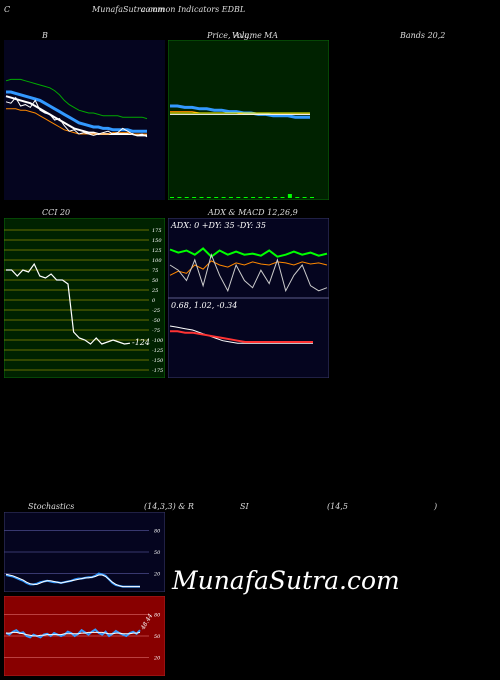  I want to click on label-price: Price,, so click(219, 35).